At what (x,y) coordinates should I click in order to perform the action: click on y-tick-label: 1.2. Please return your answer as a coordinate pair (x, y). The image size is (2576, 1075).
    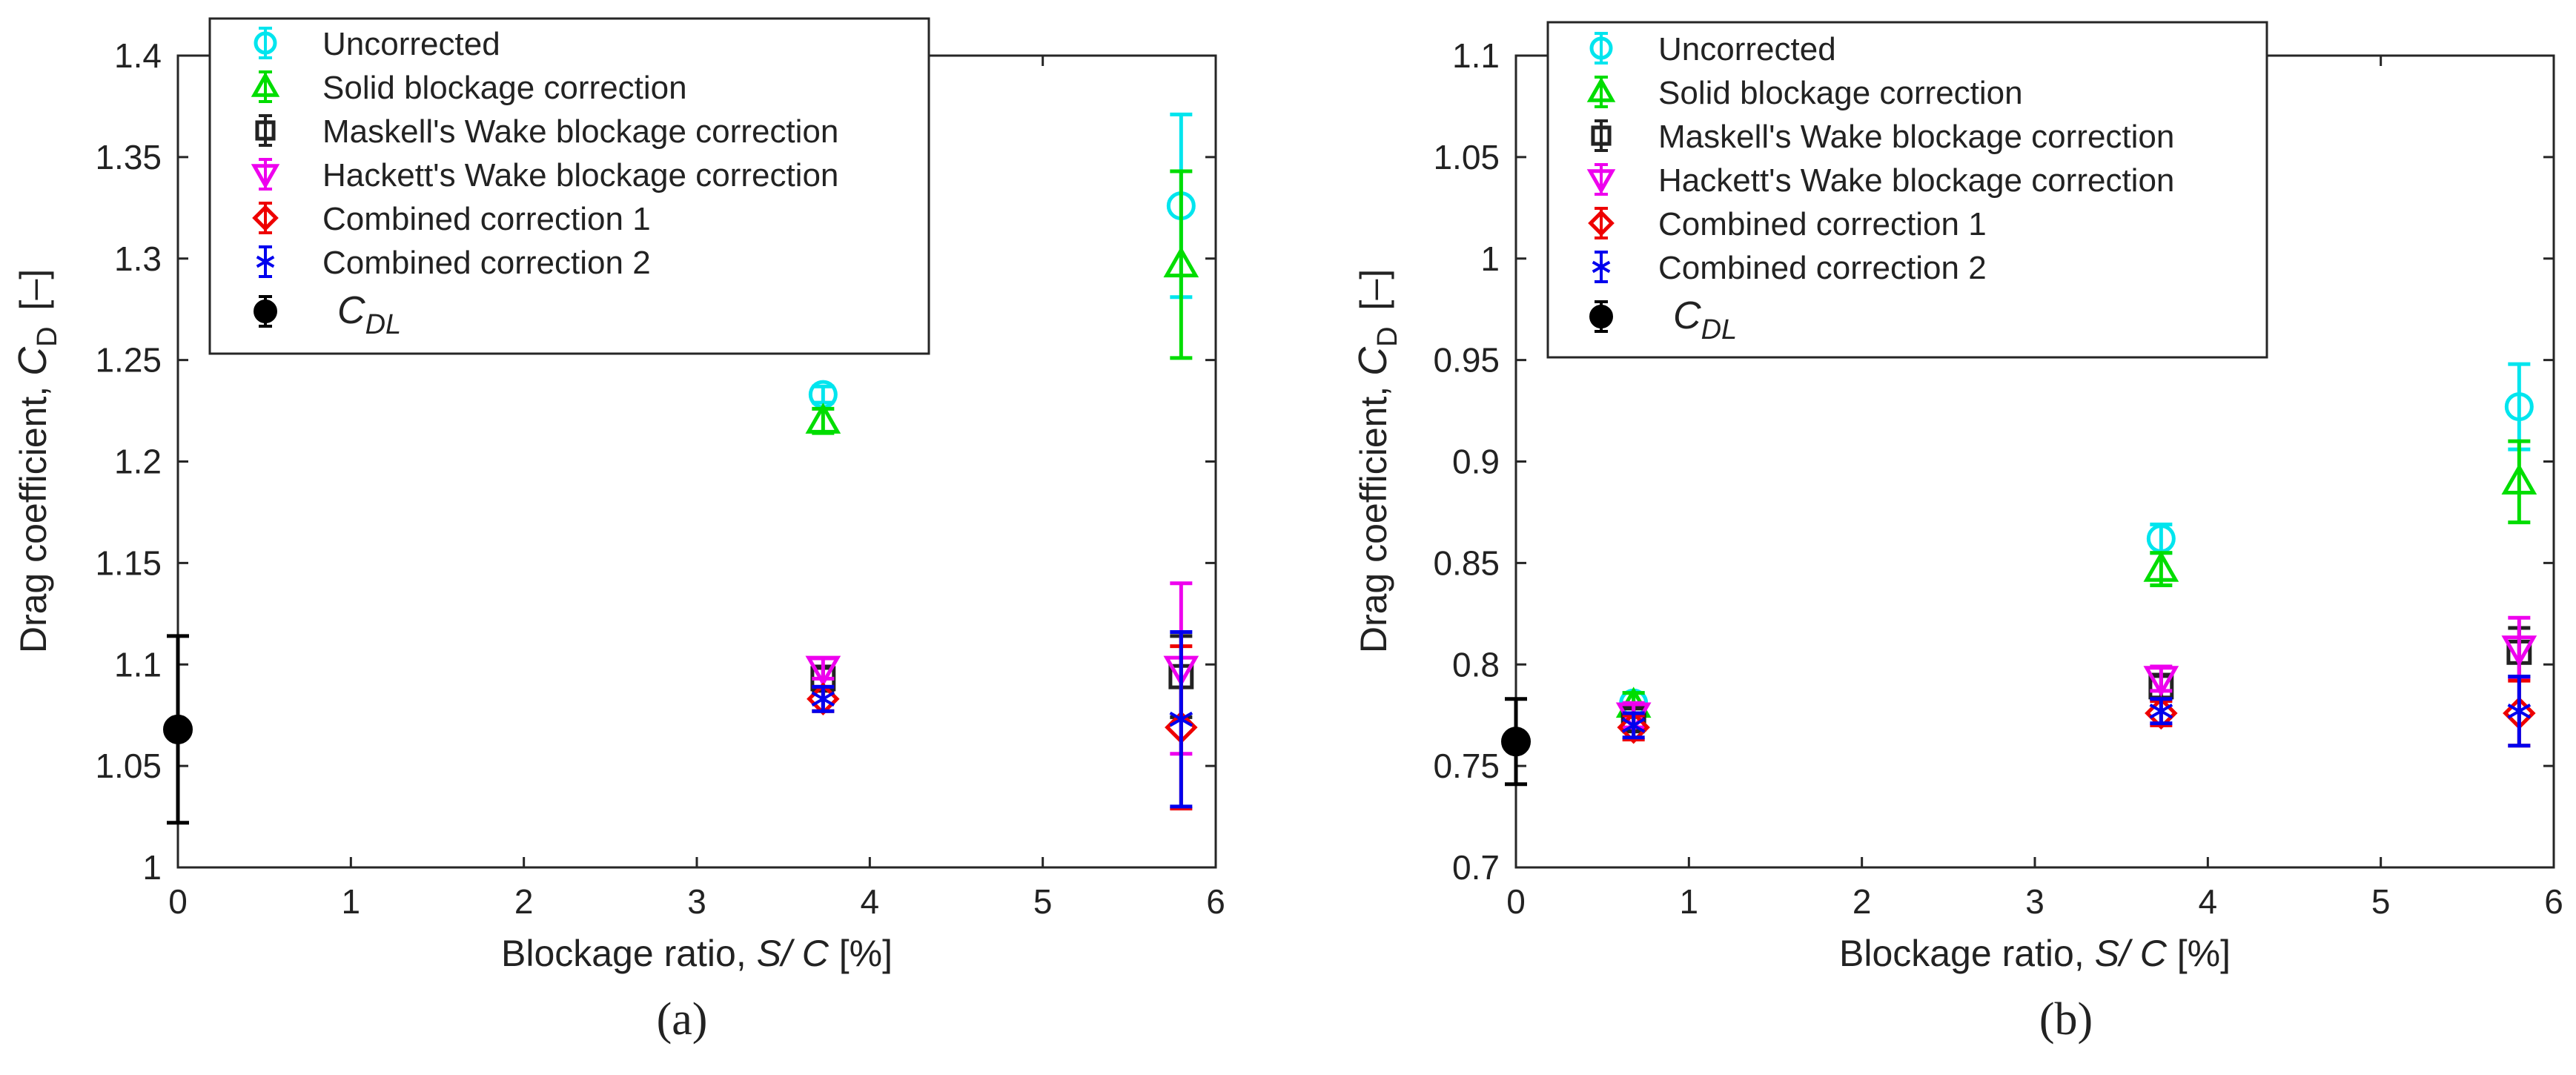
    Looking at the image, I should click on (138, 462).